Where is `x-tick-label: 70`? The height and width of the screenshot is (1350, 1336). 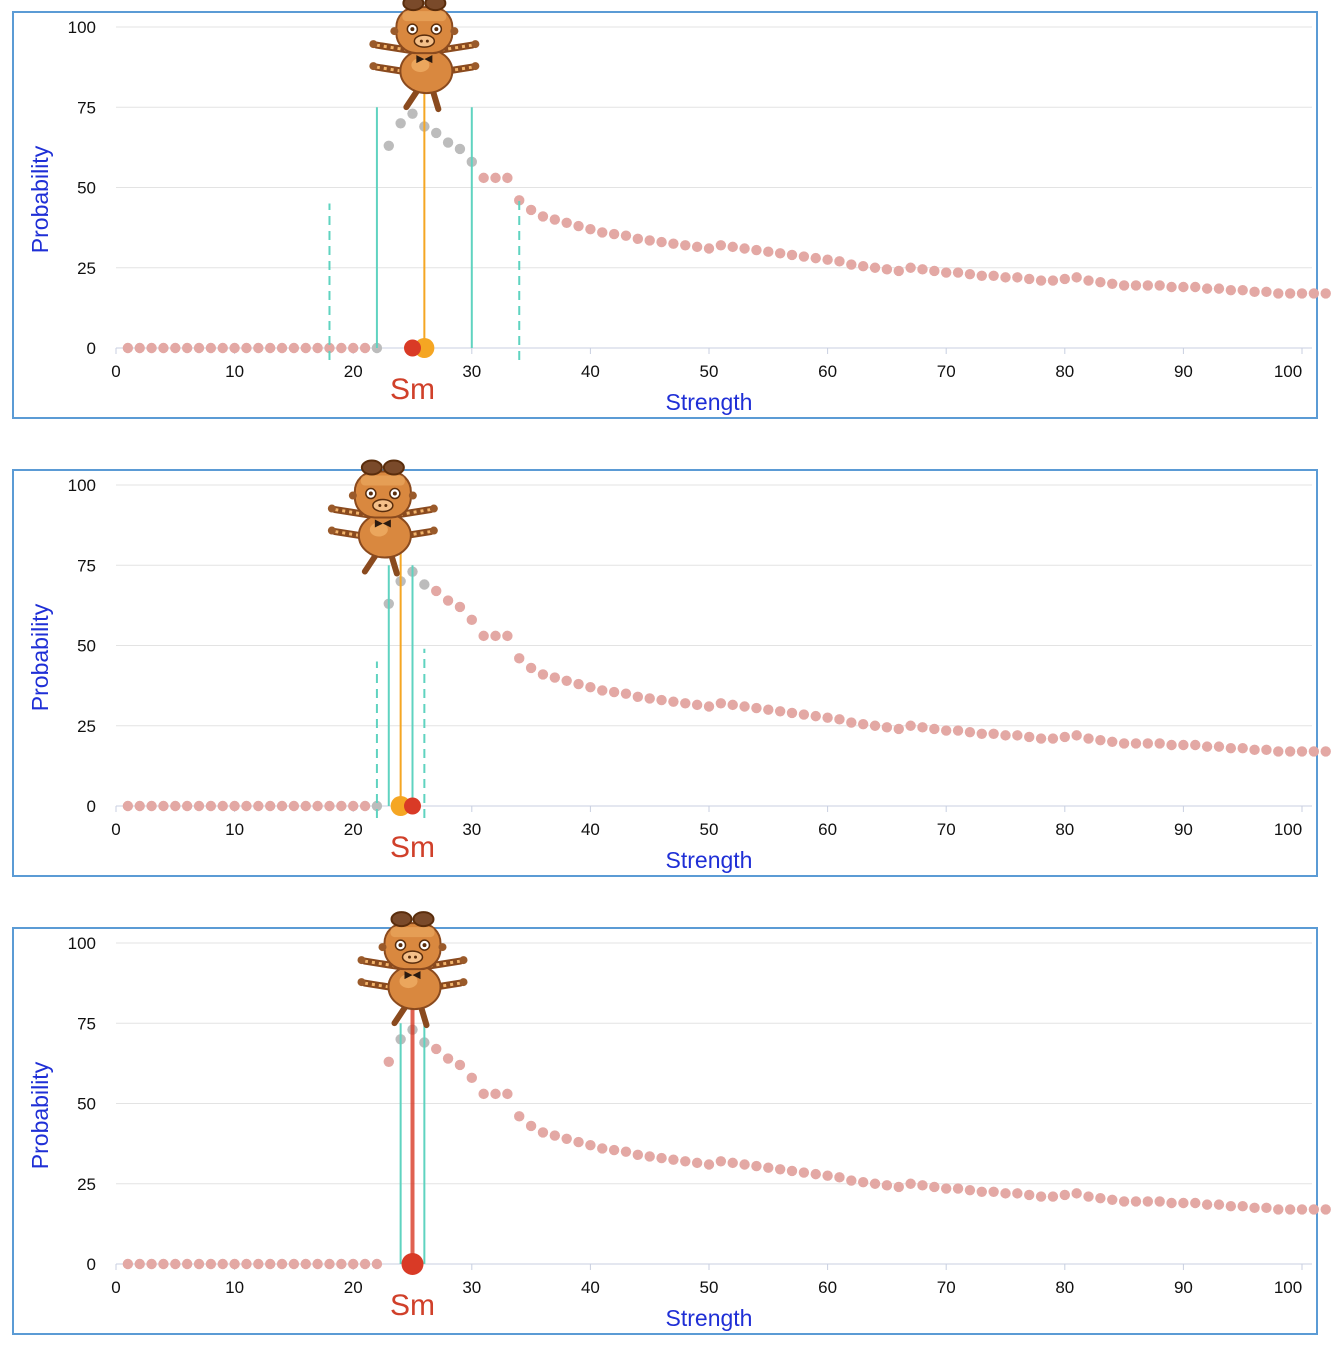
x-tick-label: 70 is located at coordinates (946, 1287).